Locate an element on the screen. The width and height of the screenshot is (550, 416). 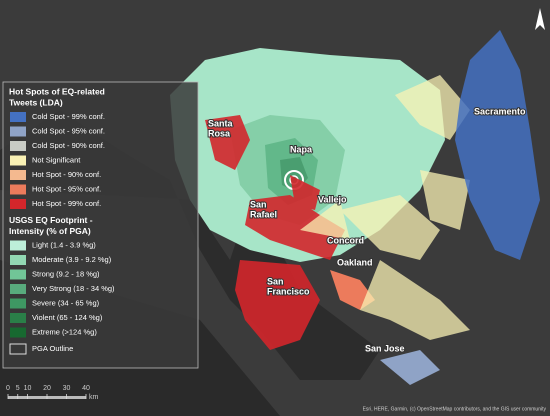
city-label: San Jose is located at coordinates (385, 348).